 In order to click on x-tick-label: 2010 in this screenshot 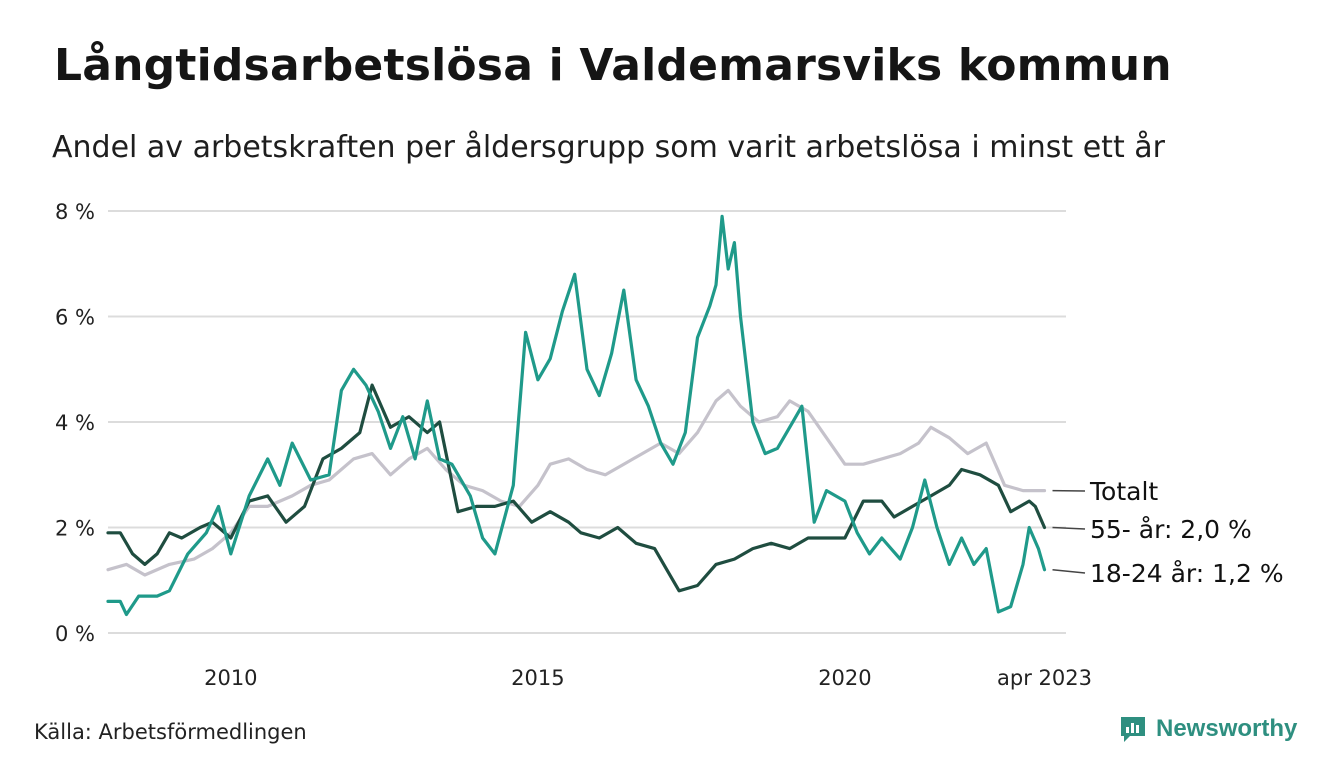, I will do `click(230, 678)`.